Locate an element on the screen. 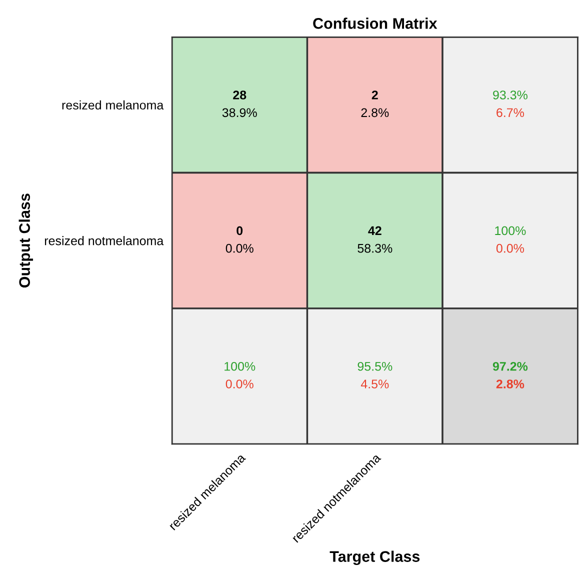  annotation: 6.7% is located at coordinates (510, 113).